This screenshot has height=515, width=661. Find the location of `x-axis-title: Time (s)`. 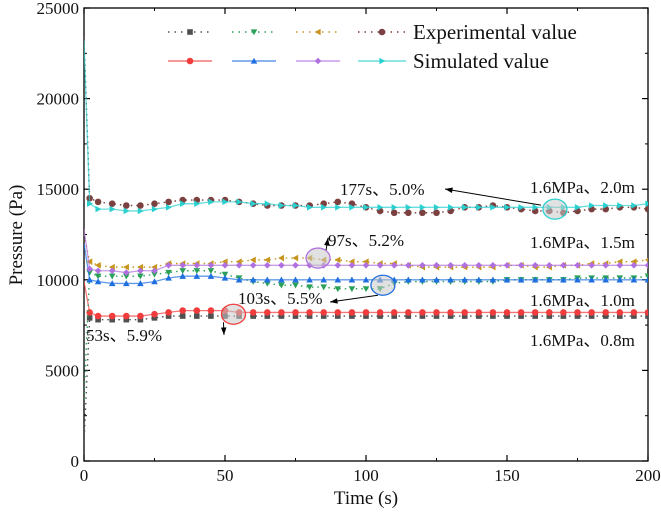

x-axis-title: Time (s) is located at coordinates (366, 498).